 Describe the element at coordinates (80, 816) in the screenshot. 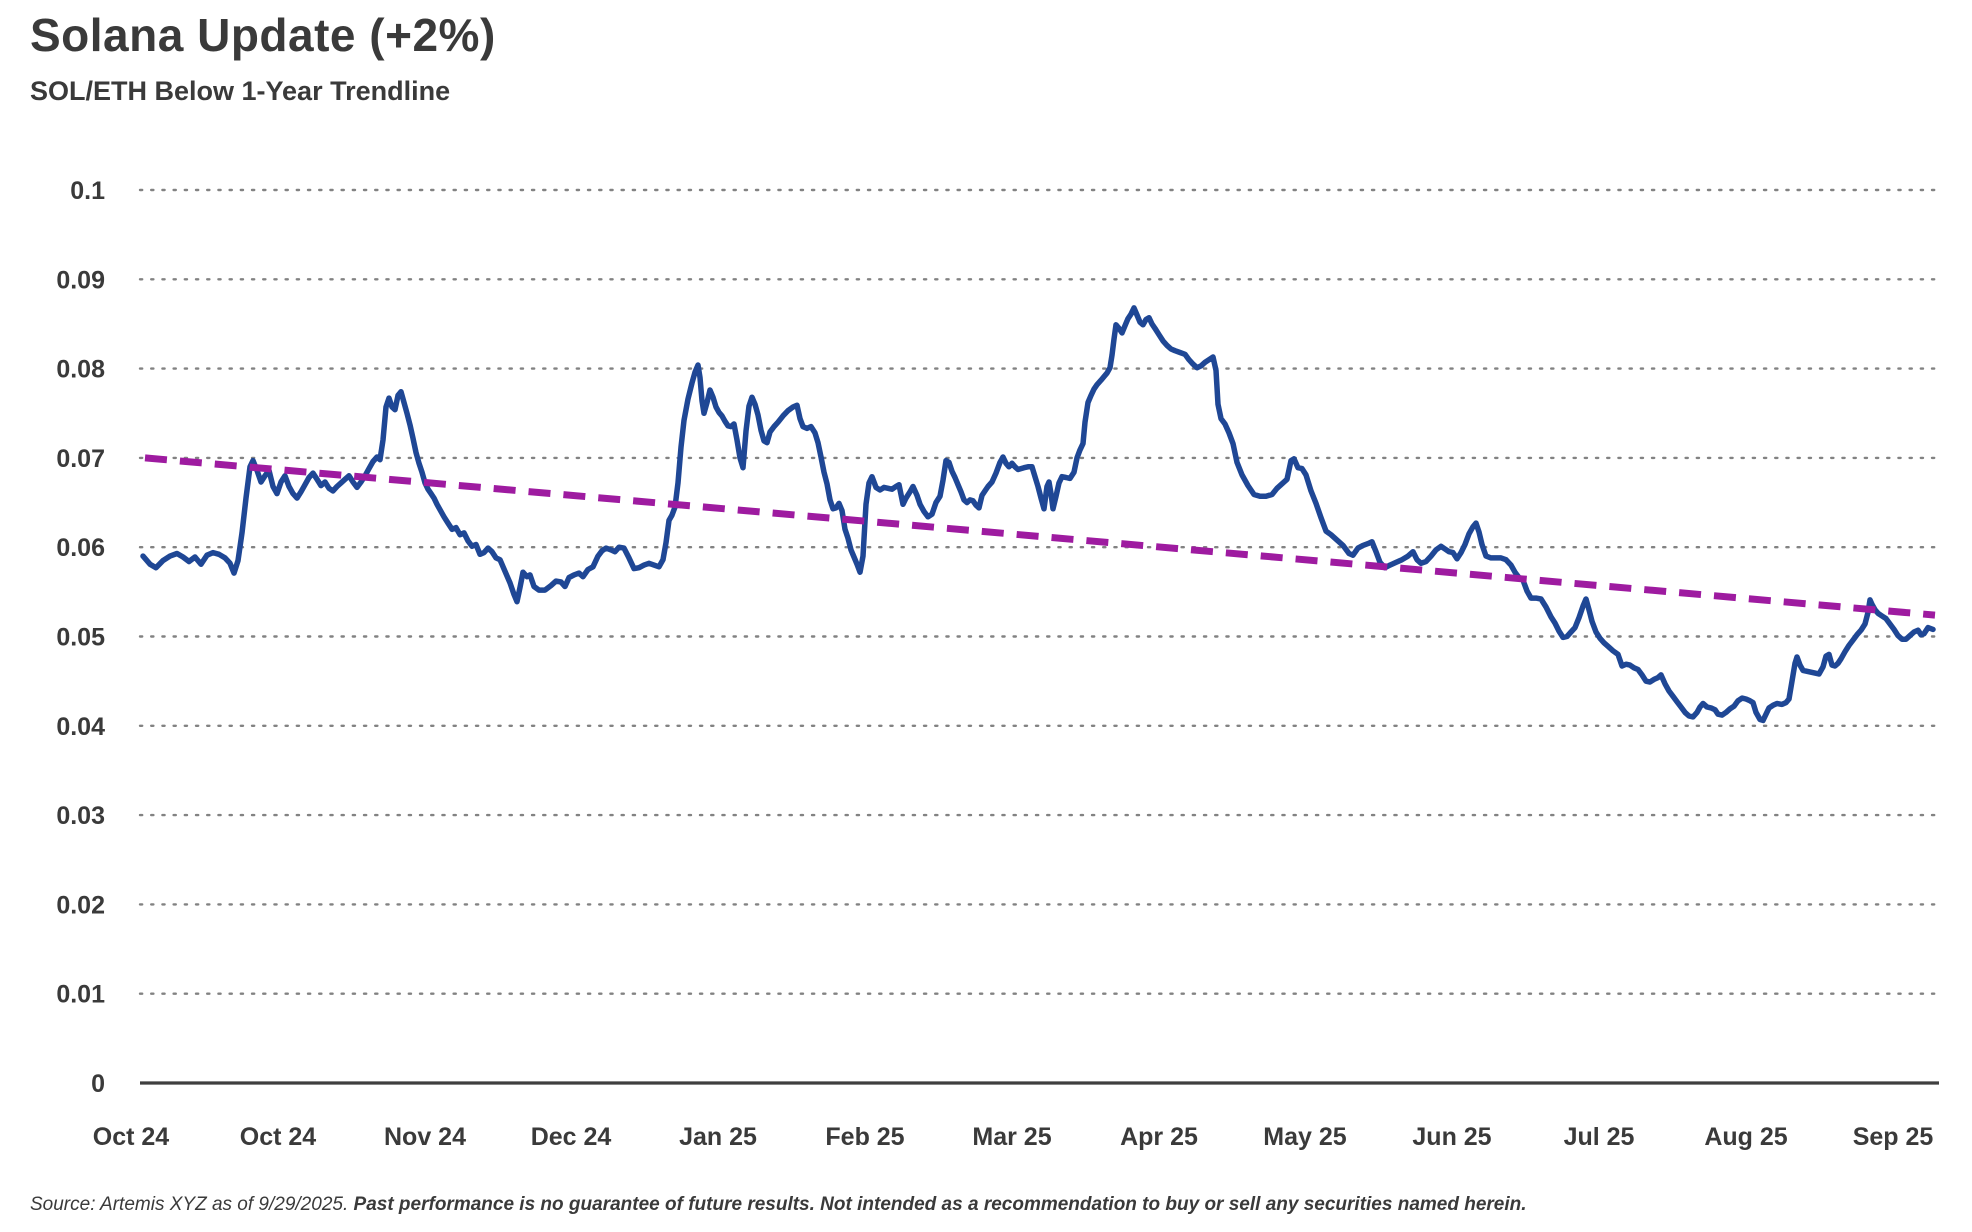

I see `y-tick-label: 0.03` at that location.